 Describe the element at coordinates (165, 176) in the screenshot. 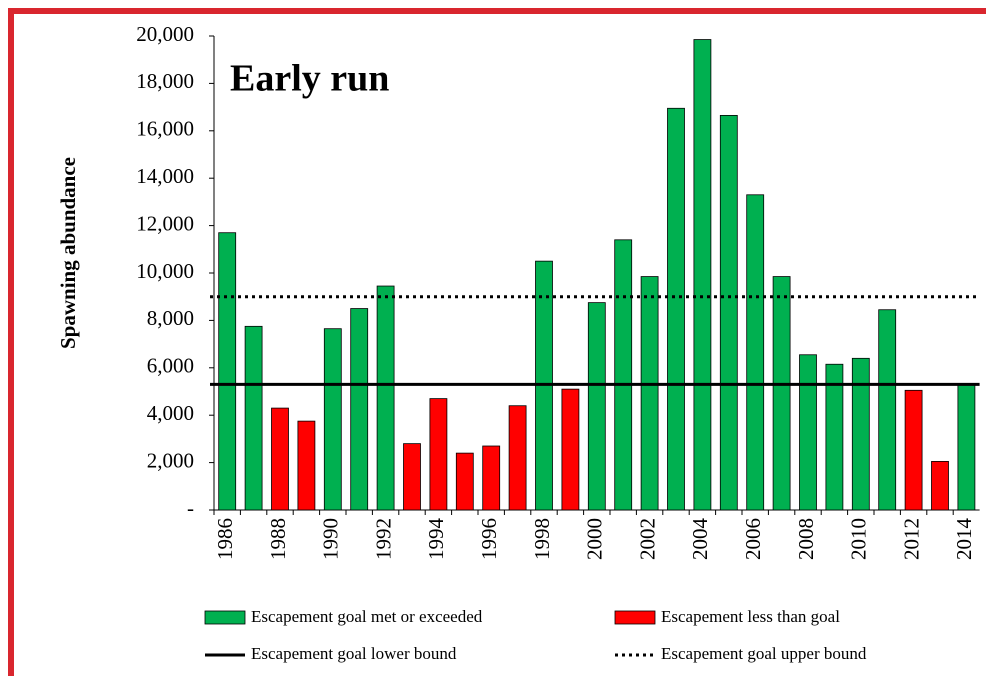

I see `y-tick-label: 14,000` at that location.